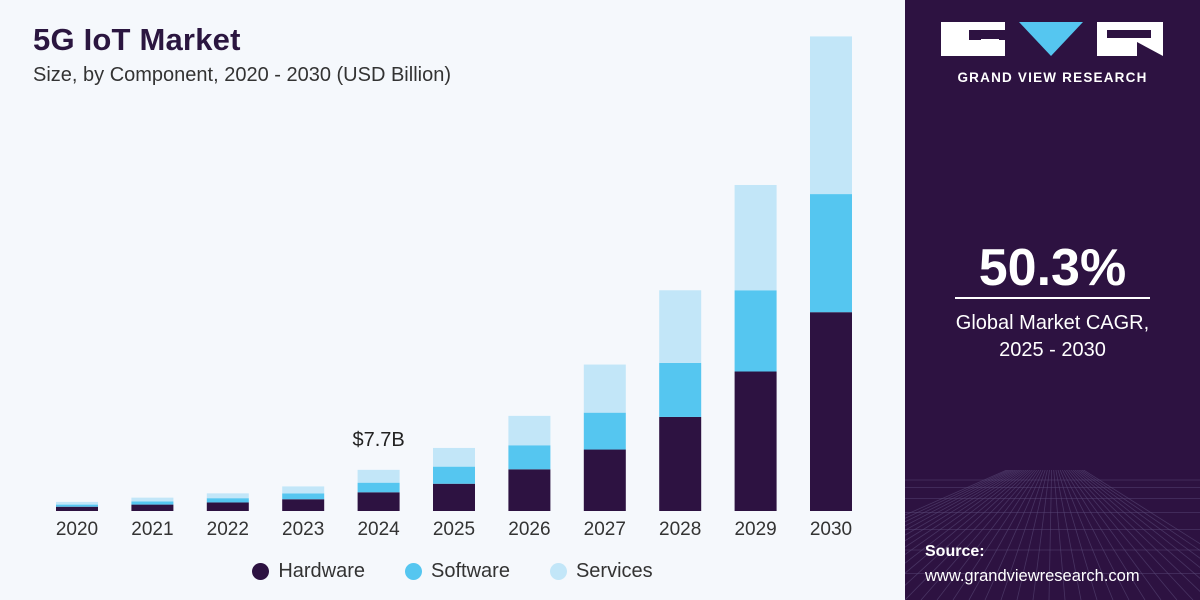  Describe the element at coordinates (303, 529) in the screenshot. I see `x-tick-label-2023: 2023` at that location.